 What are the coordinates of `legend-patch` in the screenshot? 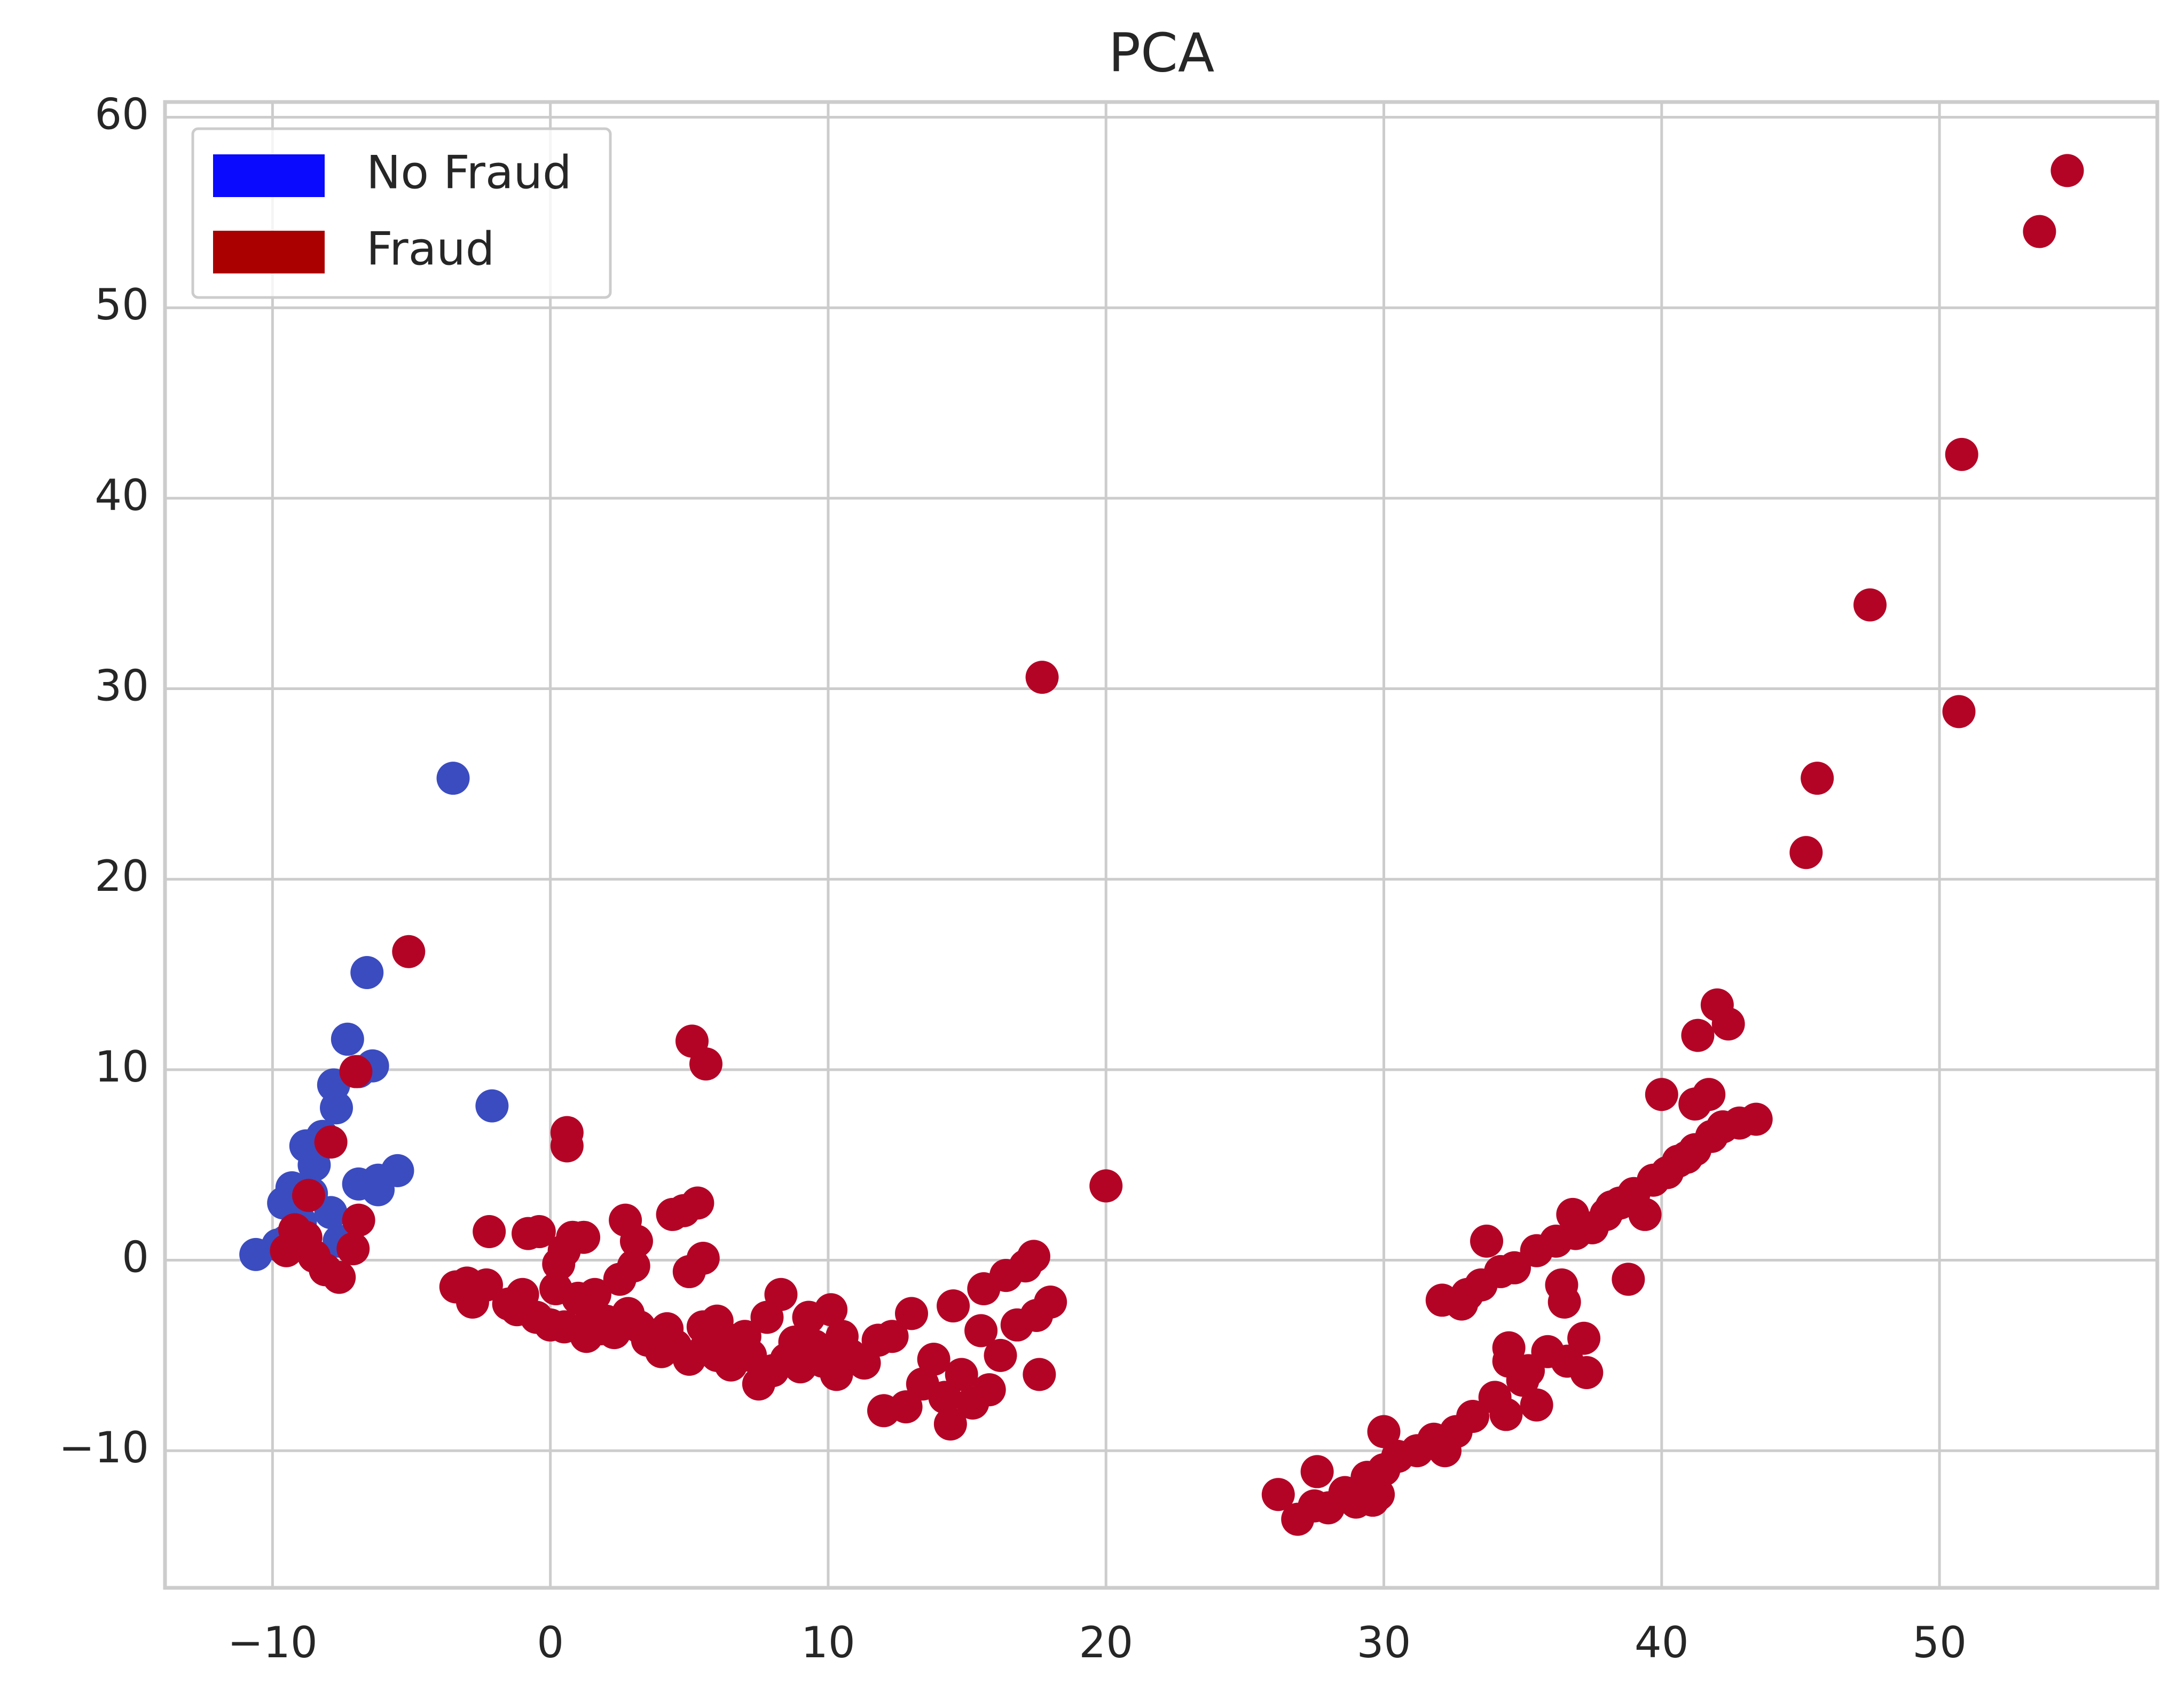 It's located at (269, 252).